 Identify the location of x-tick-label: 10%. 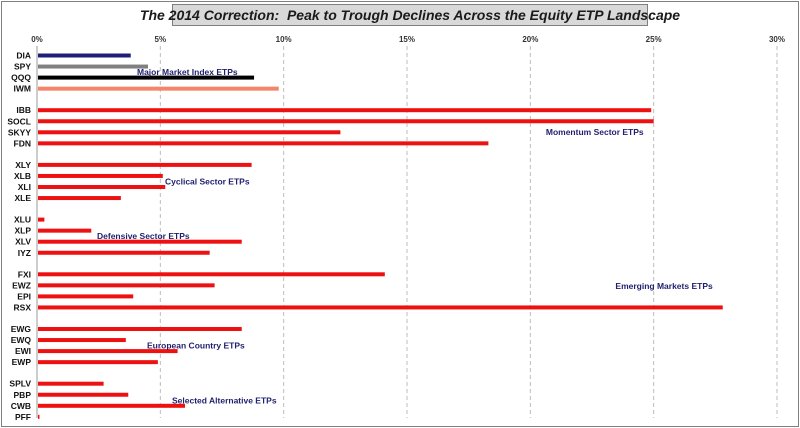
(284, 39).